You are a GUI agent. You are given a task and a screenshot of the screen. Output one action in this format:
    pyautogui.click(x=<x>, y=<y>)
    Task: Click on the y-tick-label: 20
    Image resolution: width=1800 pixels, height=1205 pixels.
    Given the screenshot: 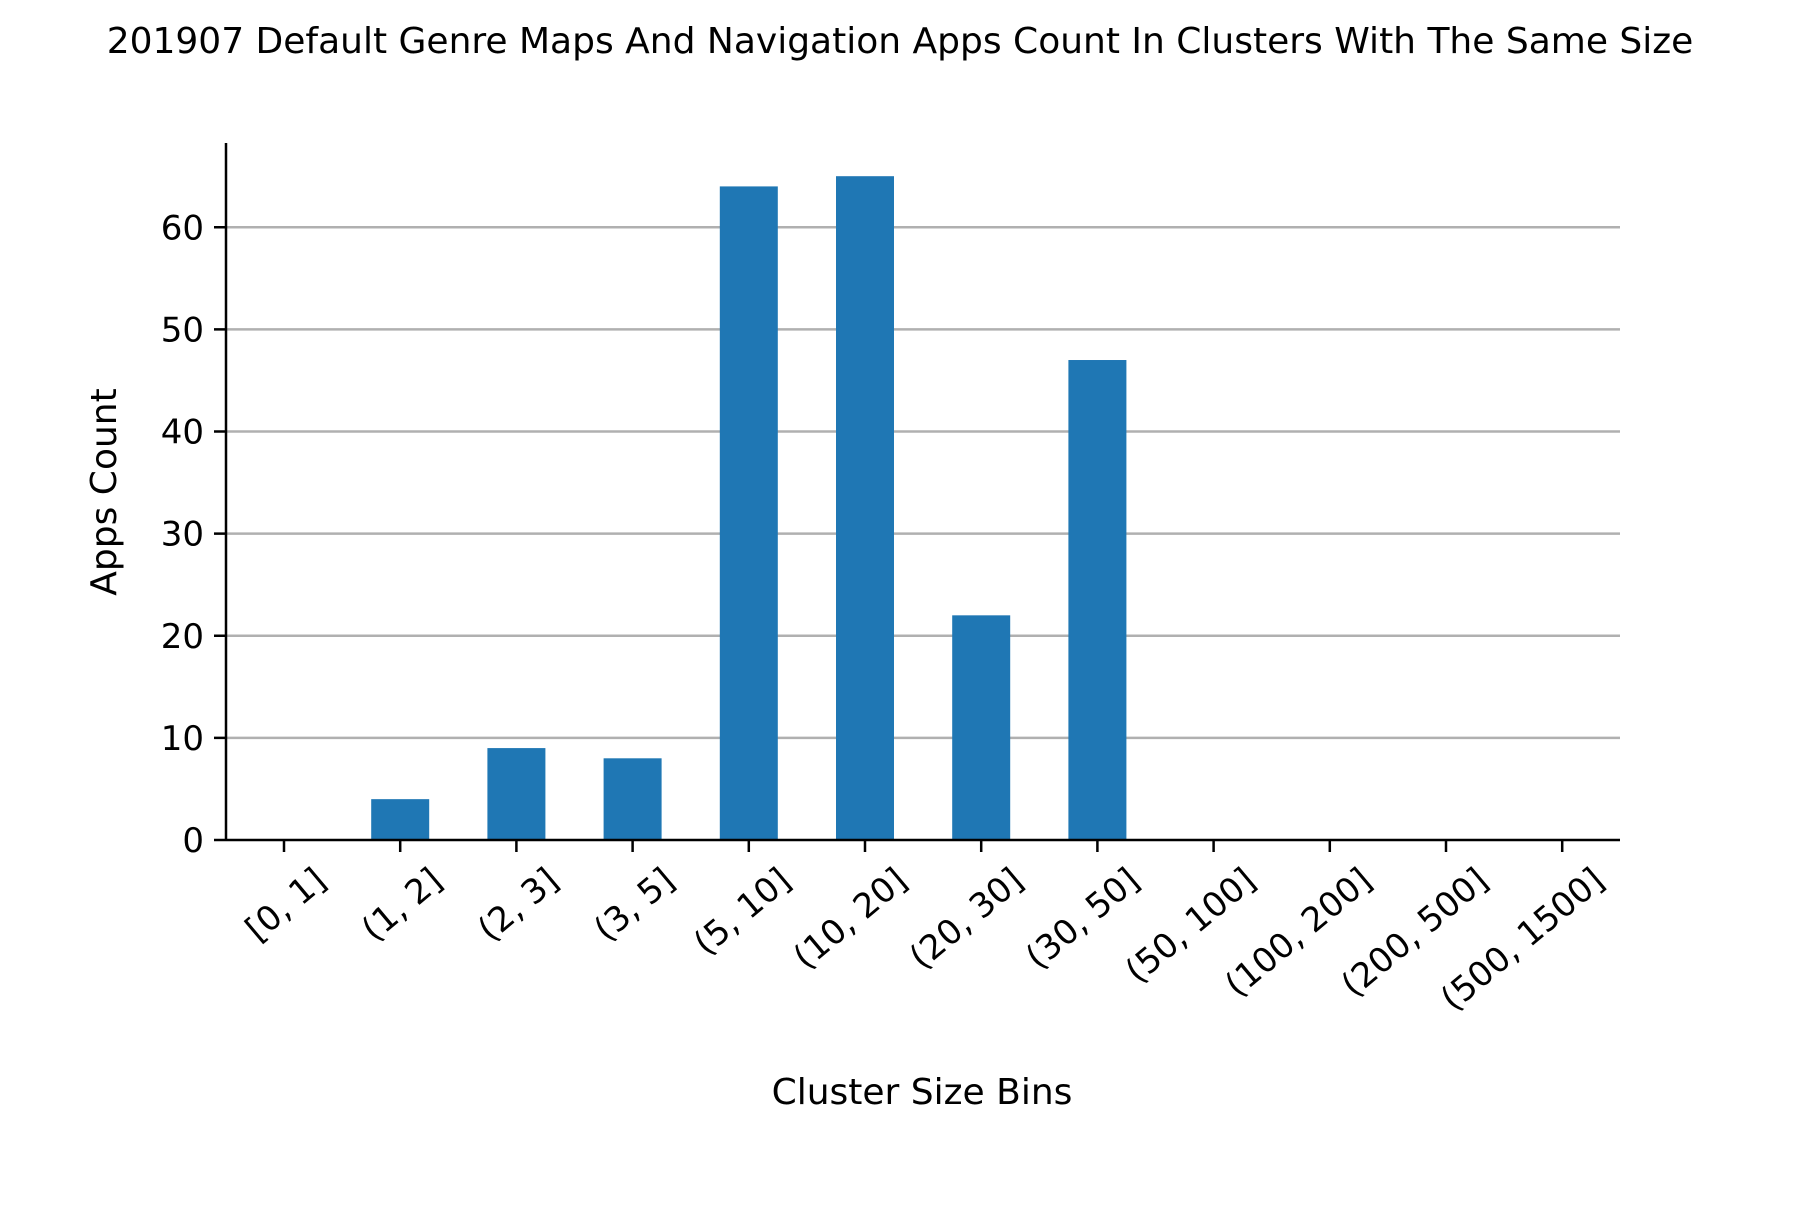 What is the action you would take?
    pyautogui.click(x=182, y=637)
    